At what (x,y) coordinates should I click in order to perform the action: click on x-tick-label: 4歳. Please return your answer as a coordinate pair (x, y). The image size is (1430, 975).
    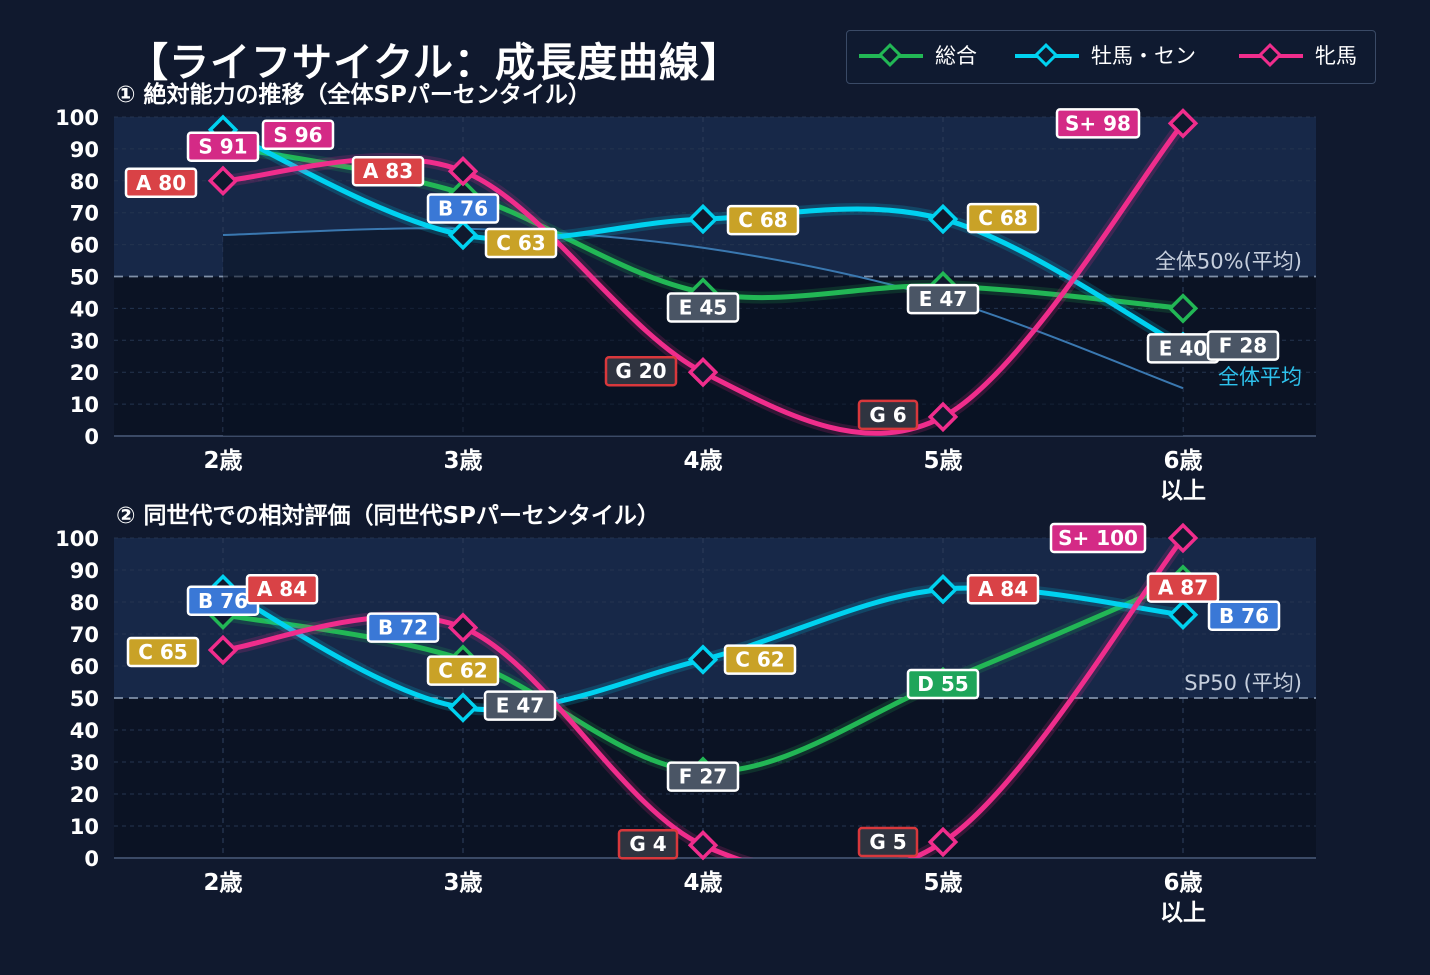
    Looking at the image, I should click on (702, 883).